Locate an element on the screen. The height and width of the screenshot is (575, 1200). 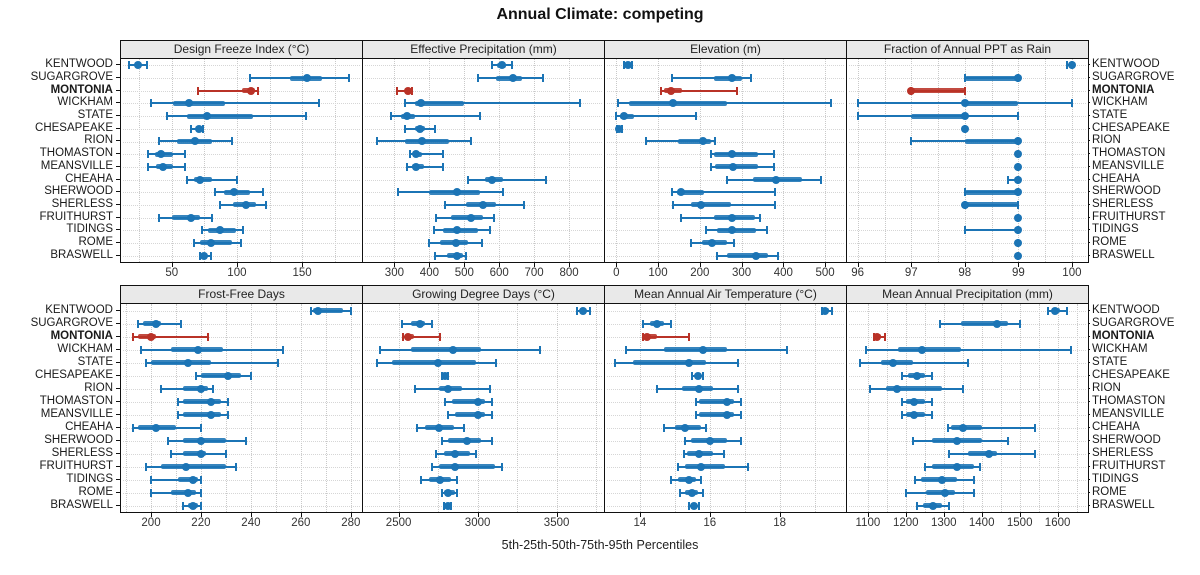
whisker-cap-high-thomaston is located at coordinates (443, 154).